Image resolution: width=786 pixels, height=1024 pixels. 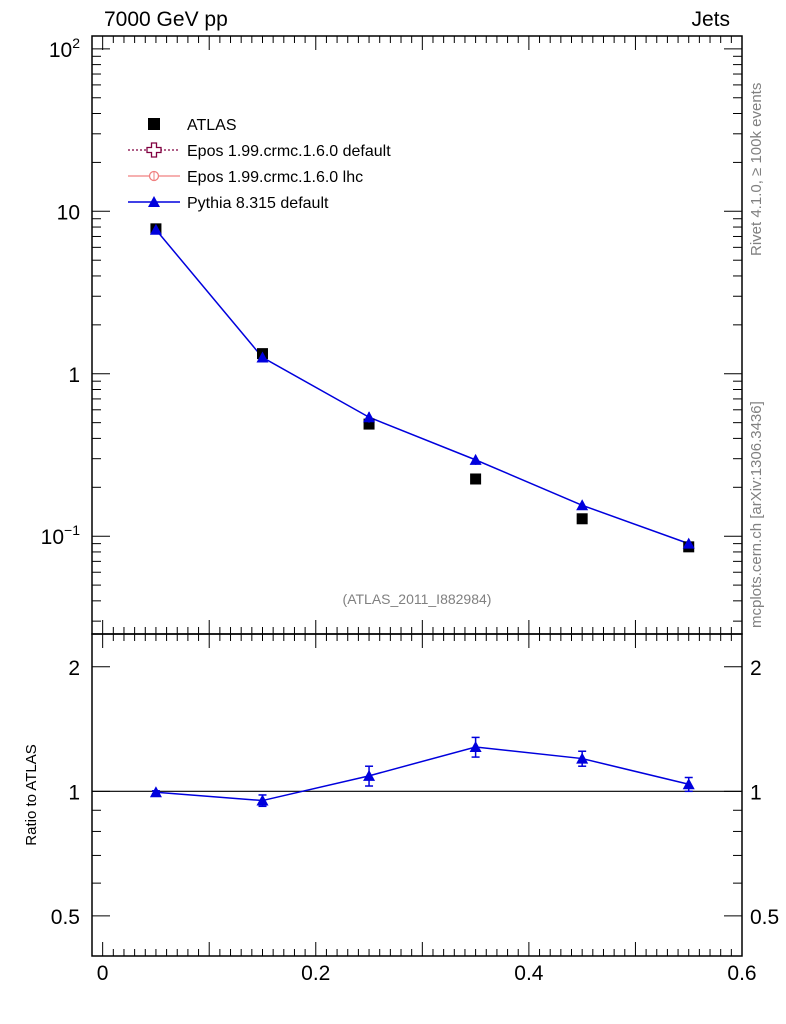 I want to click on ratio-y-axis-label: Ratio to ATLAS, so click(x=31, y=794).